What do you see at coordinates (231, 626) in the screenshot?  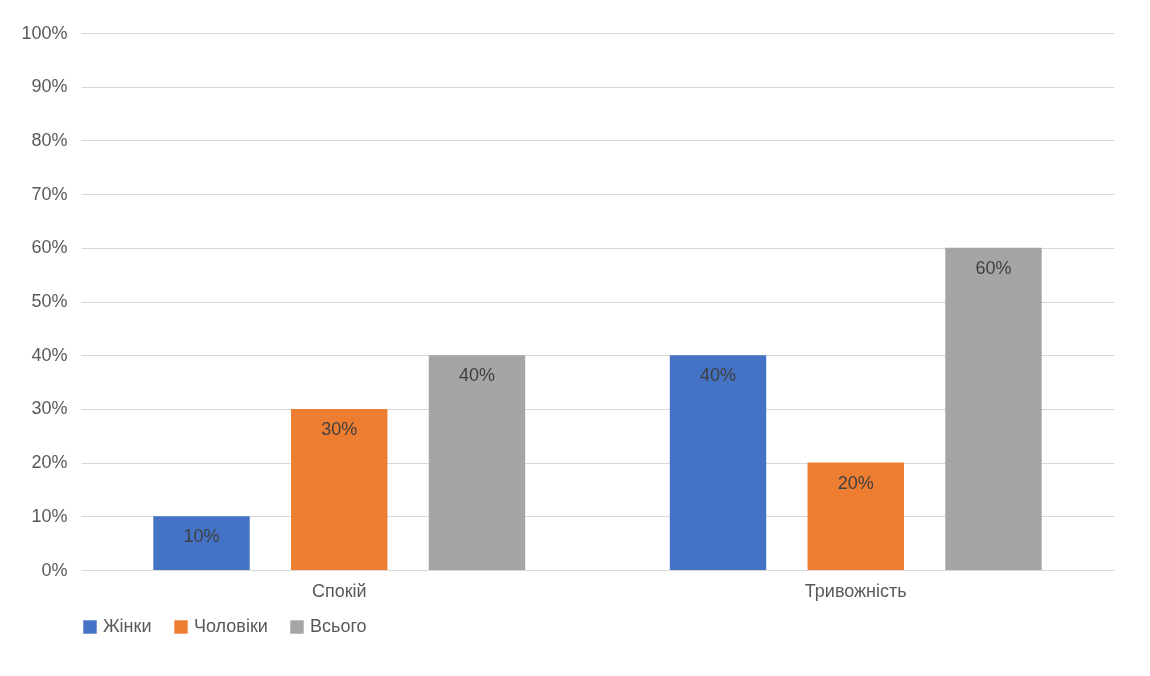 I see `legend-label: Чоловіки` at bounding box center [231, 626].